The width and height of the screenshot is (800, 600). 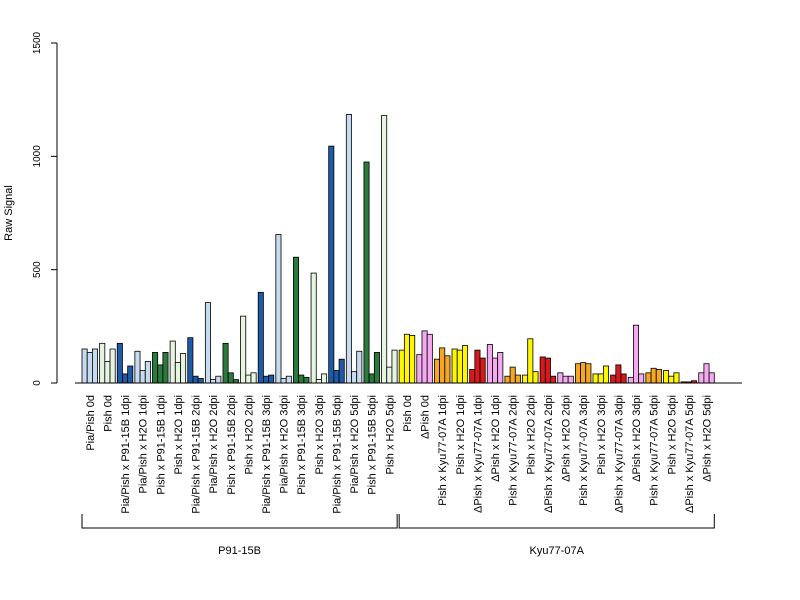 I want to click on x-tick-label: Pish x P91-15B 2dpi, so click(x=232, y=445).